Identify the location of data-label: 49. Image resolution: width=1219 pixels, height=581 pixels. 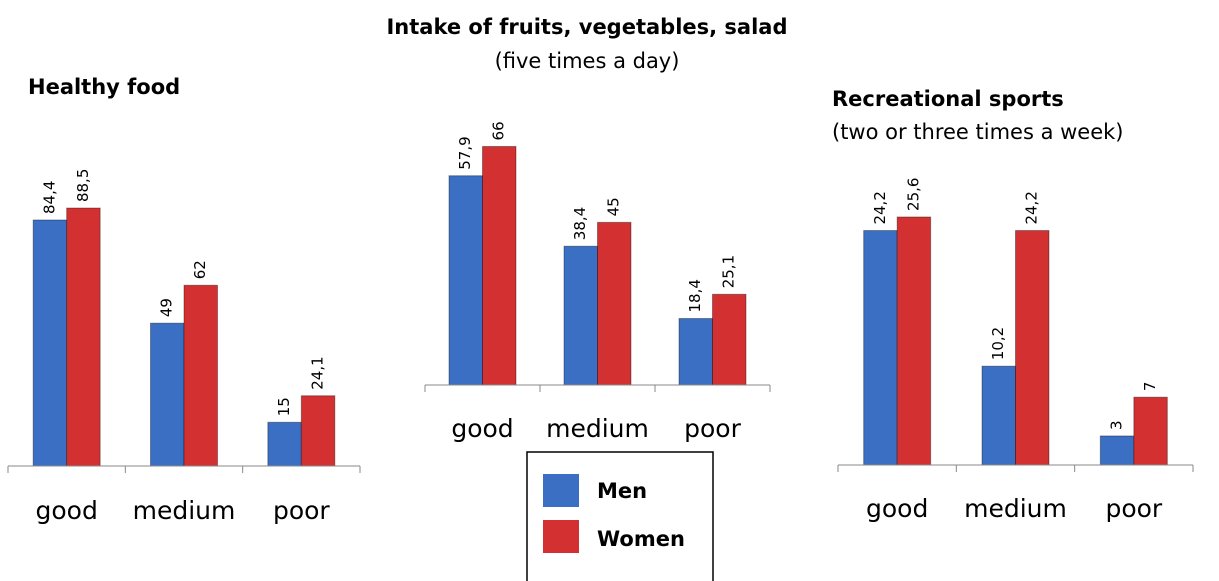
(167, 307).